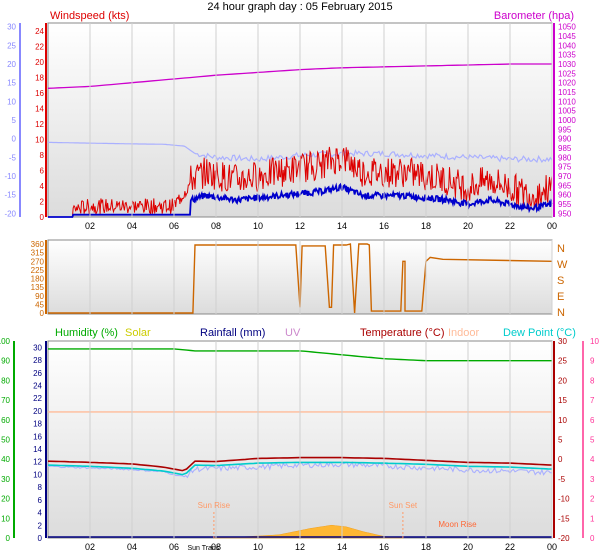 The image size is (600, 560). Describe the element at coordinates (86, 333) in the screenshot. I see `legend-humidity: Humidity (%)` at that location.